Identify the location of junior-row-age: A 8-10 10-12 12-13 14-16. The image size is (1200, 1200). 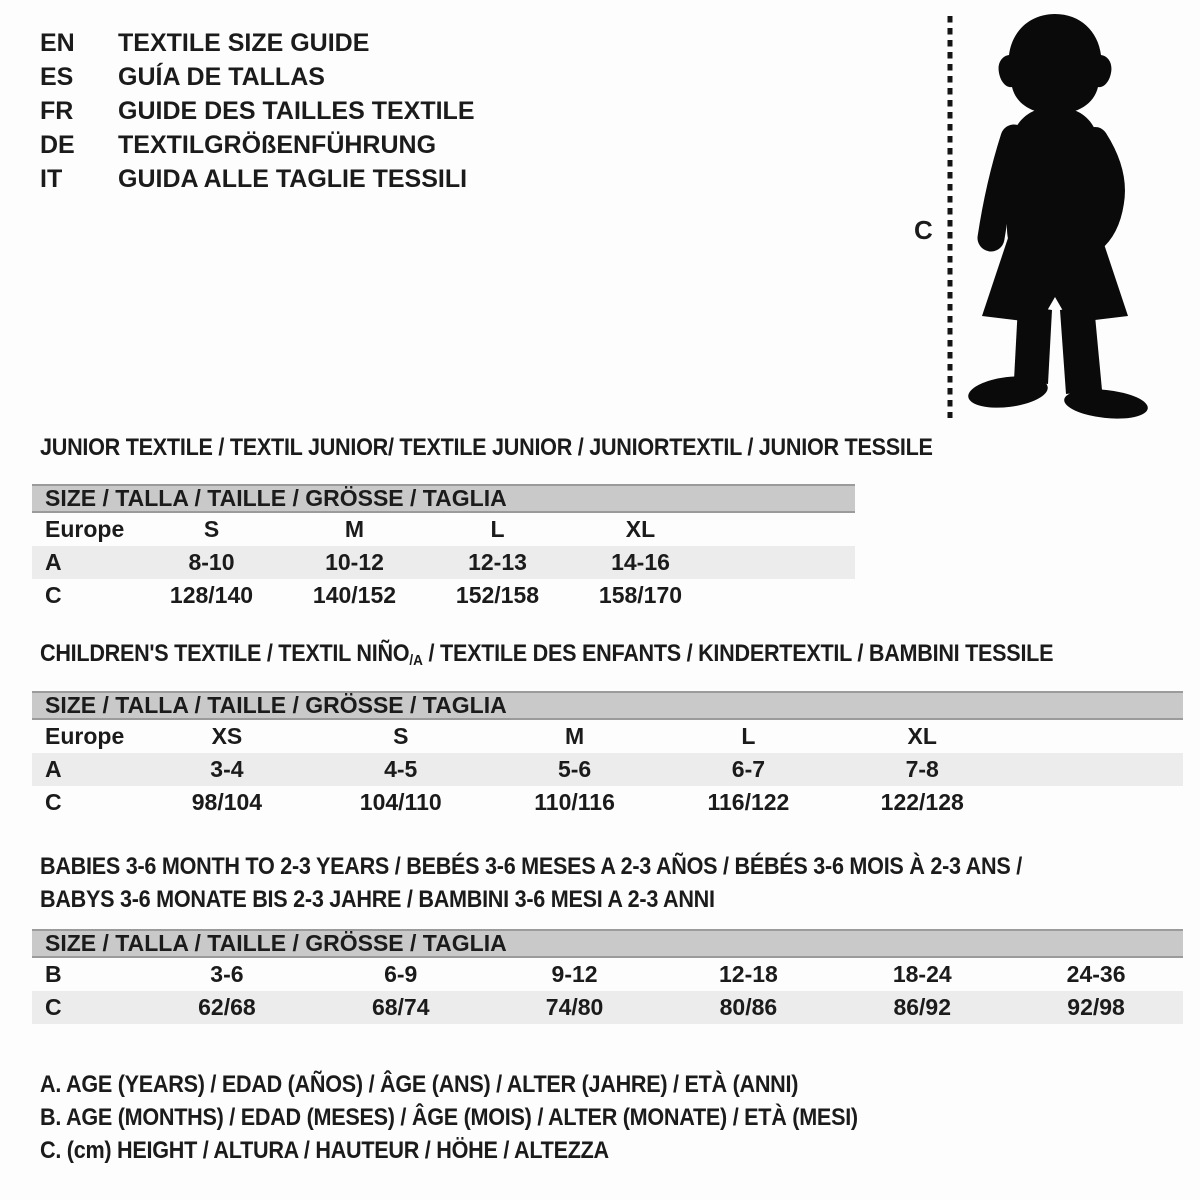
(443, 562).